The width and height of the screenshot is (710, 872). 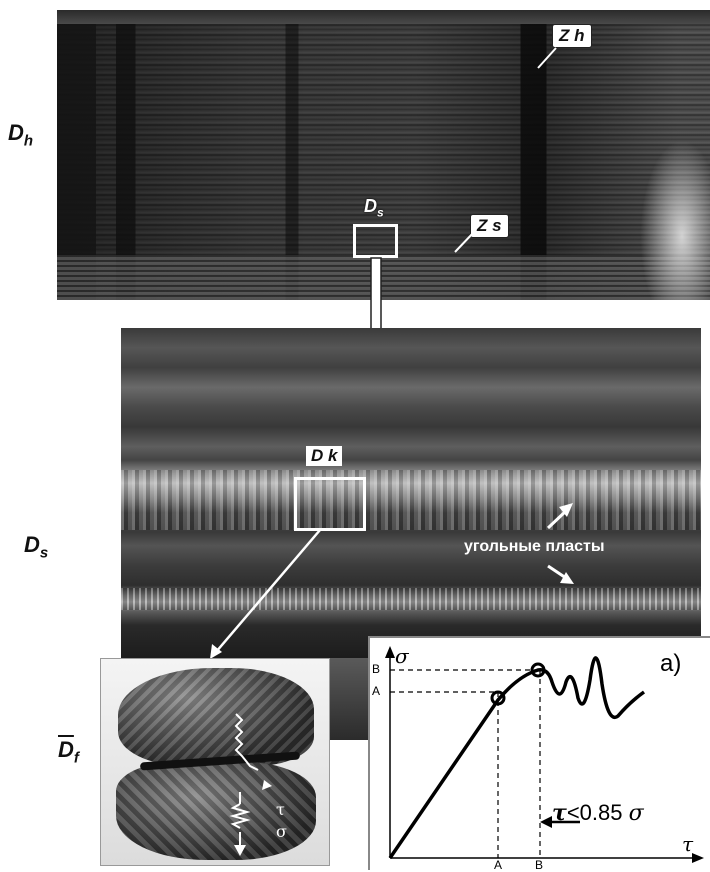 What do you see at coordinates (376, 691) in the screenshot?
I see `y-tick-a: A` at bounding box center [376, 691].